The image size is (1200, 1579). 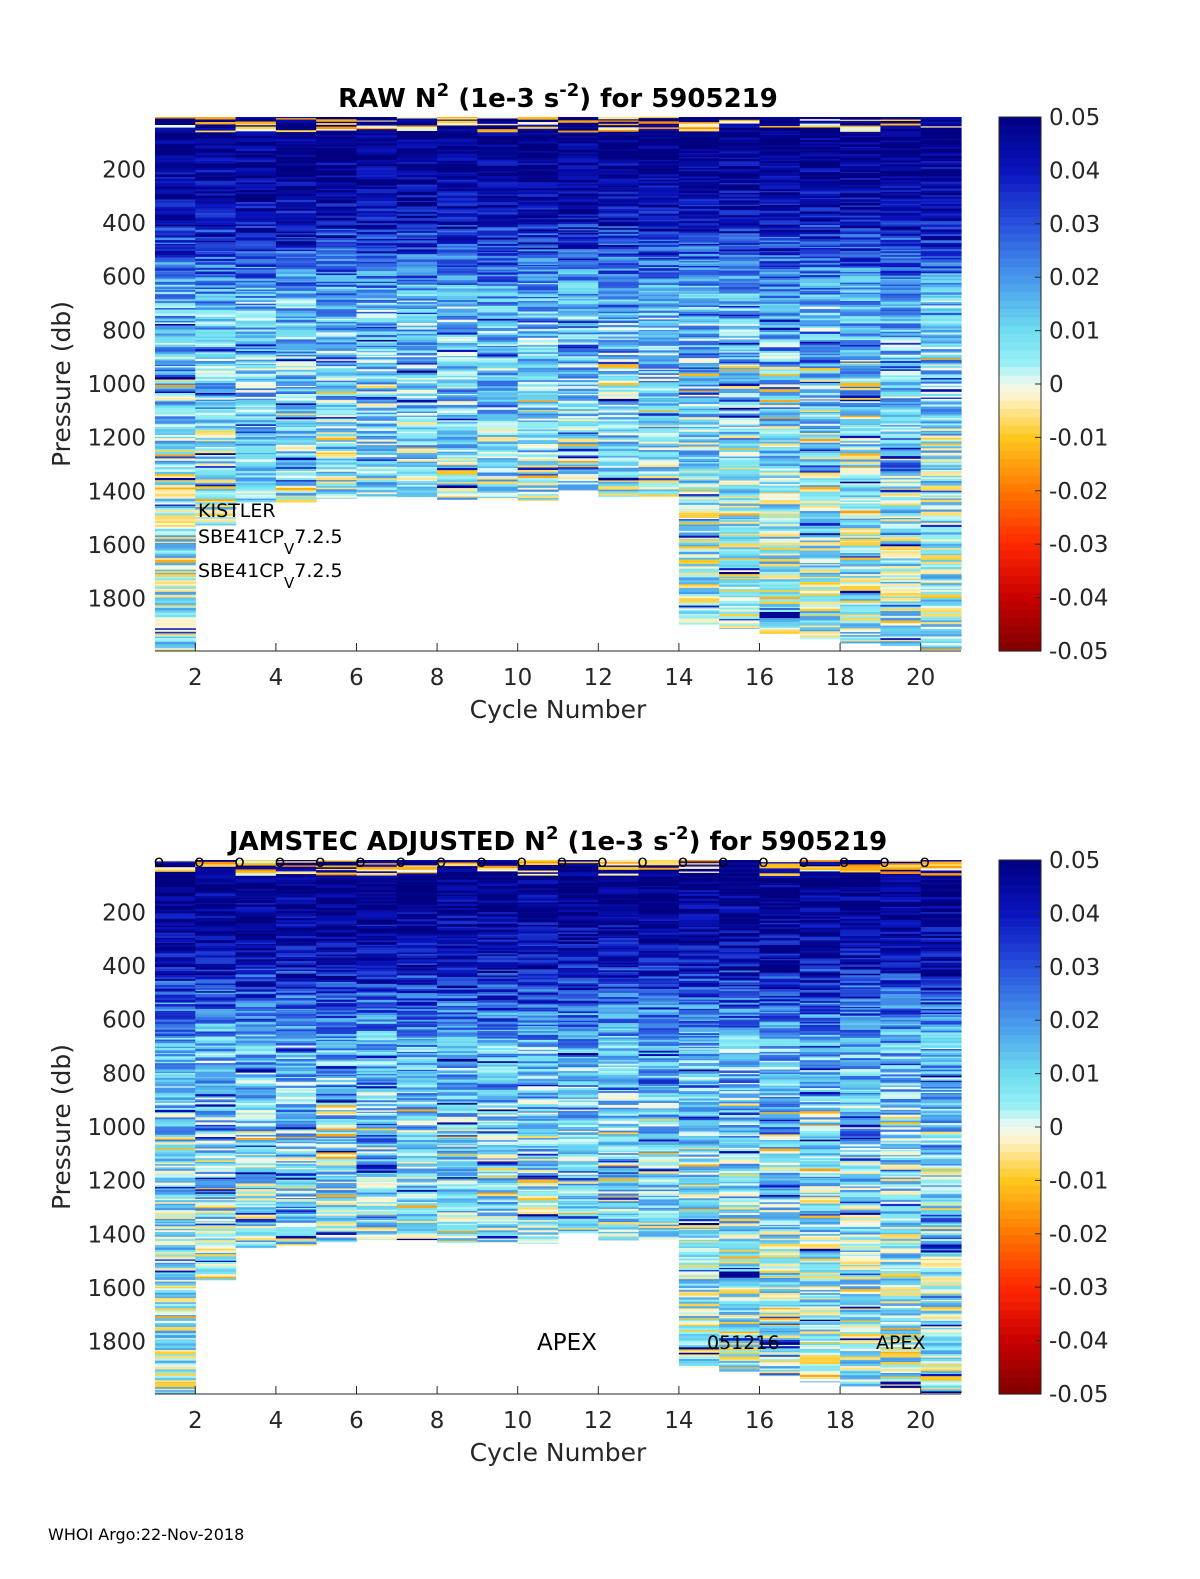 What do you see at coordinates (276, 678) in the screenshot?
I see `x-tick-label: 4` at bounding box center [276, 678].